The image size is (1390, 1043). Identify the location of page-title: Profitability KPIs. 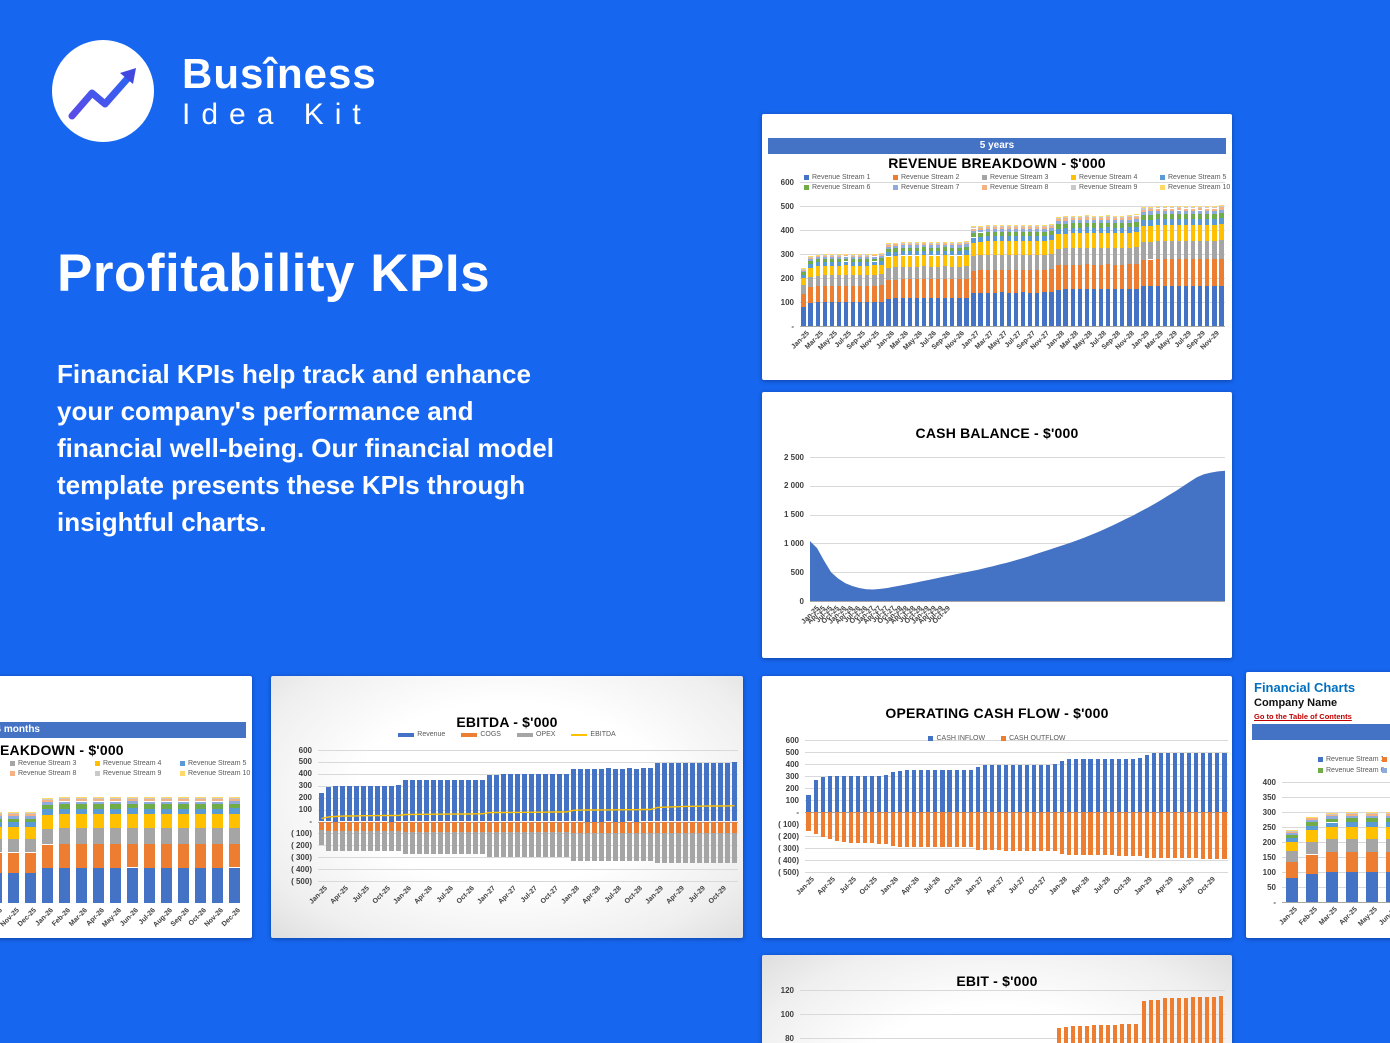
(274, 273).